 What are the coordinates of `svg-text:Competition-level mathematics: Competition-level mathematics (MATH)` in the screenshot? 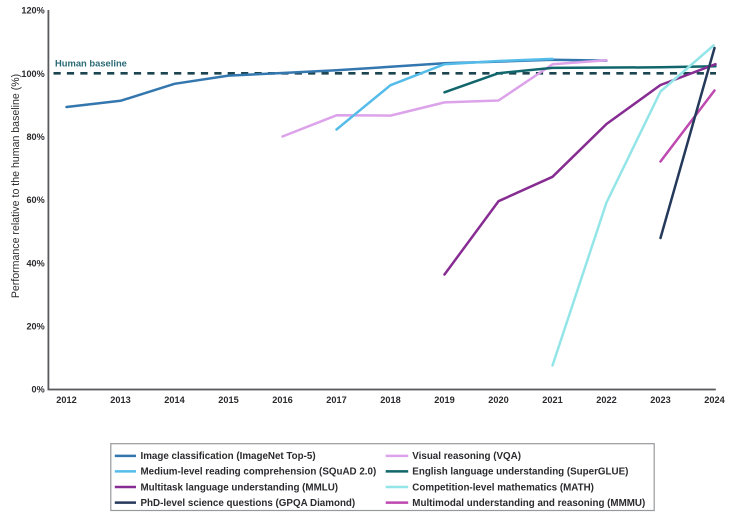 It's located at (503, 487).